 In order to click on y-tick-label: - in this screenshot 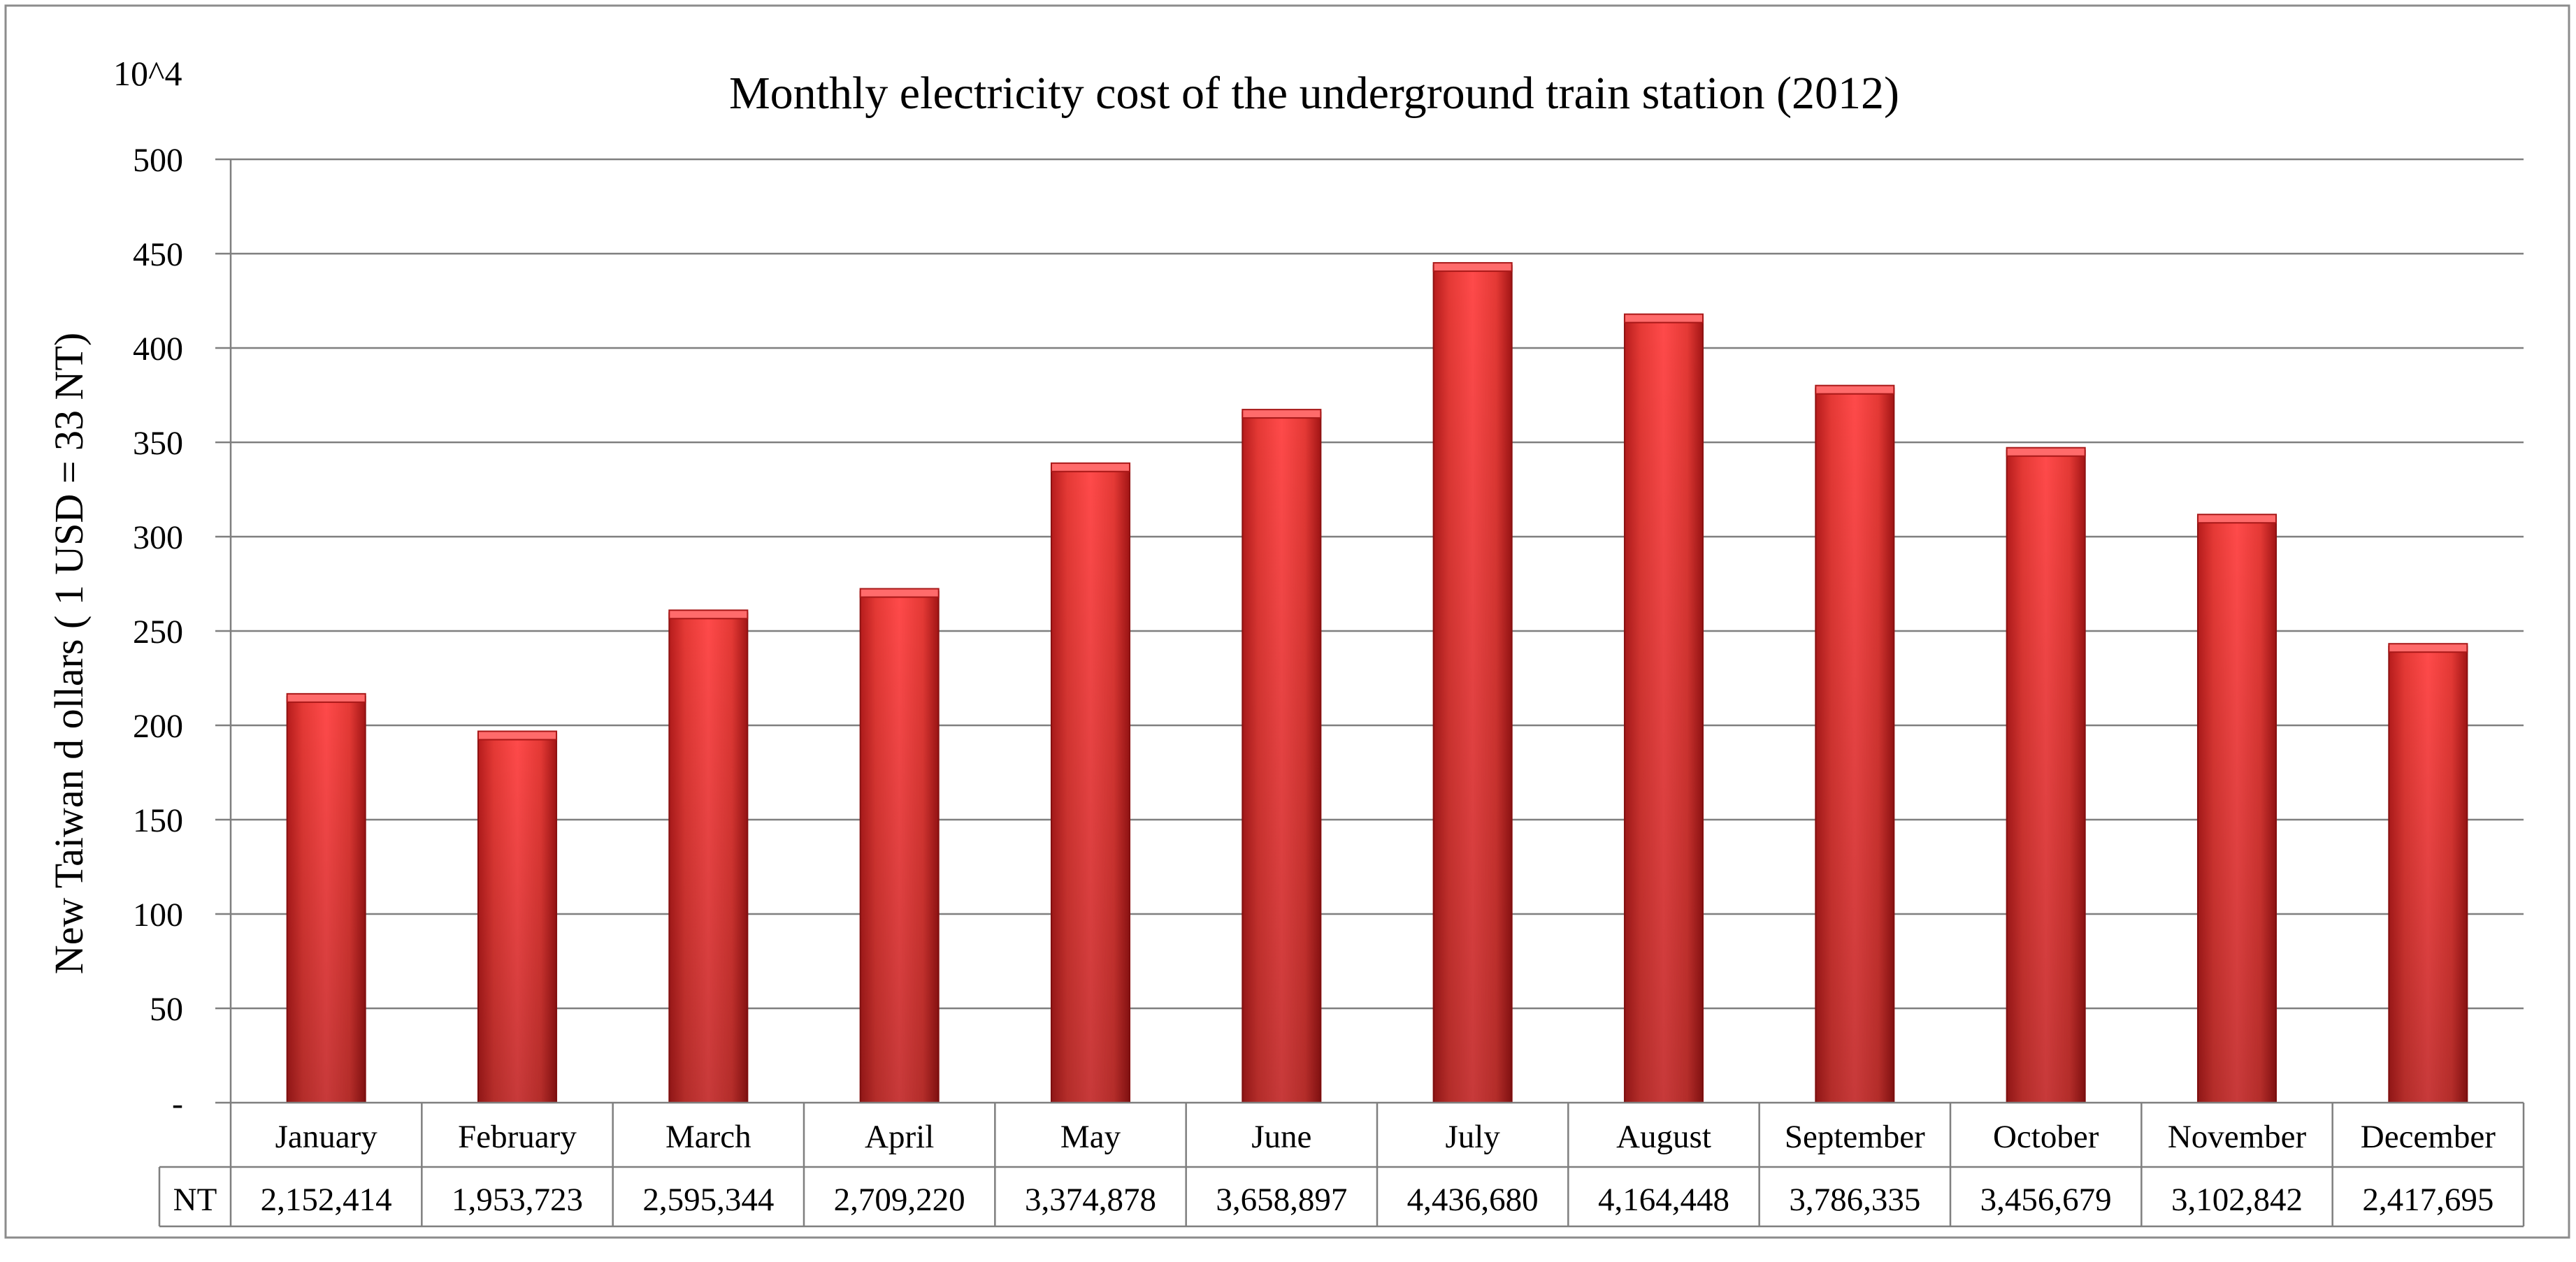, I will do `click(177, 1103)`.